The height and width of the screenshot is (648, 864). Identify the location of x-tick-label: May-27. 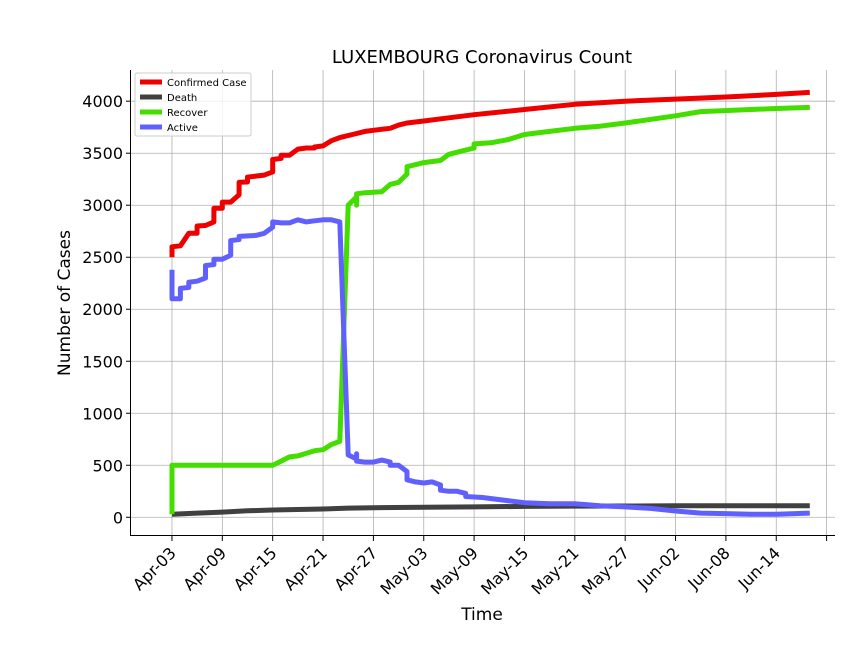
(605, 570).